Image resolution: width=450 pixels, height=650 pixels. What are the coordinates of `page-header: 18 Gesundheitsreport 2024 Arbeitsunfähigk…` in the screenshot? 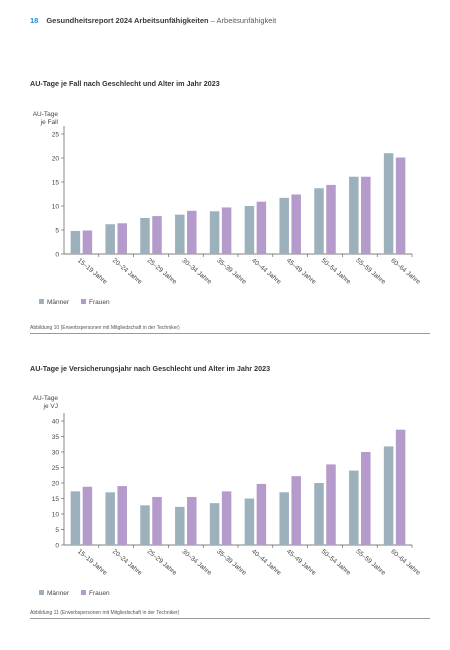 It's located at (153, 20).